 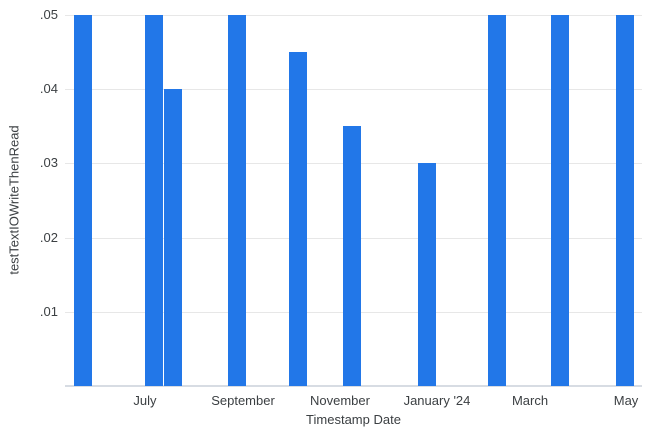 What do you see at coordinates (626, 400) in the screenshot?
I see `x-tick-label: May` at bounding box center [626, 400].